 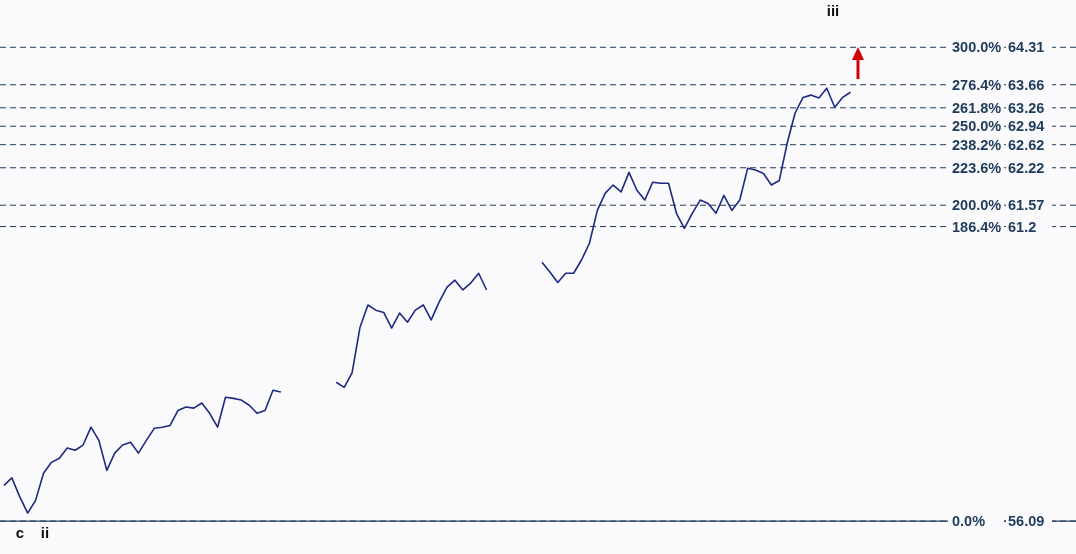 I want to click on y-tick-label: 62.62, so click(x=1026, y=144).